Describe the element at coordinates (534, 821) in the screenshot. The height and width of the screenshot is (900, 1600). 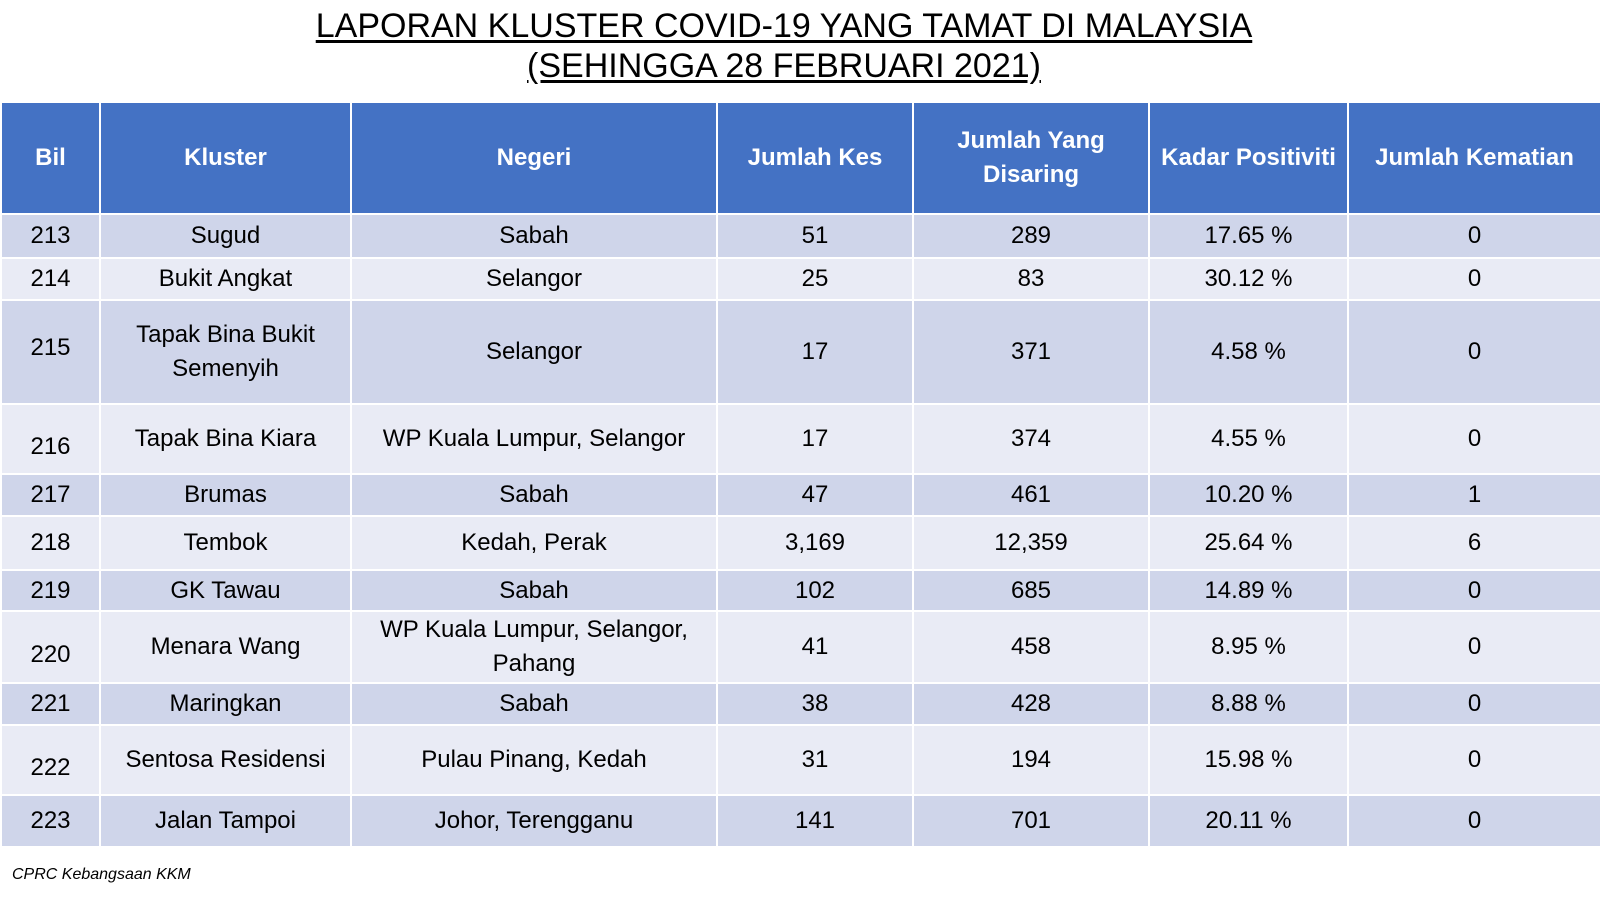
I see `cell-negeri: Johor, Terengganu` at that location.